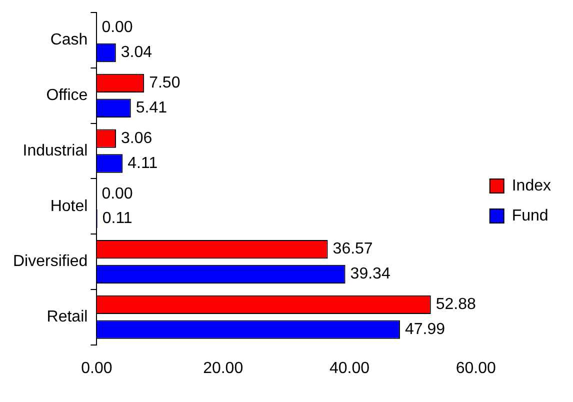 The width and height of the screenshot is (573, 402). Describe the element at coordinates (530, 215) in the screenshot. I see `legend-label: Fund` at that location.